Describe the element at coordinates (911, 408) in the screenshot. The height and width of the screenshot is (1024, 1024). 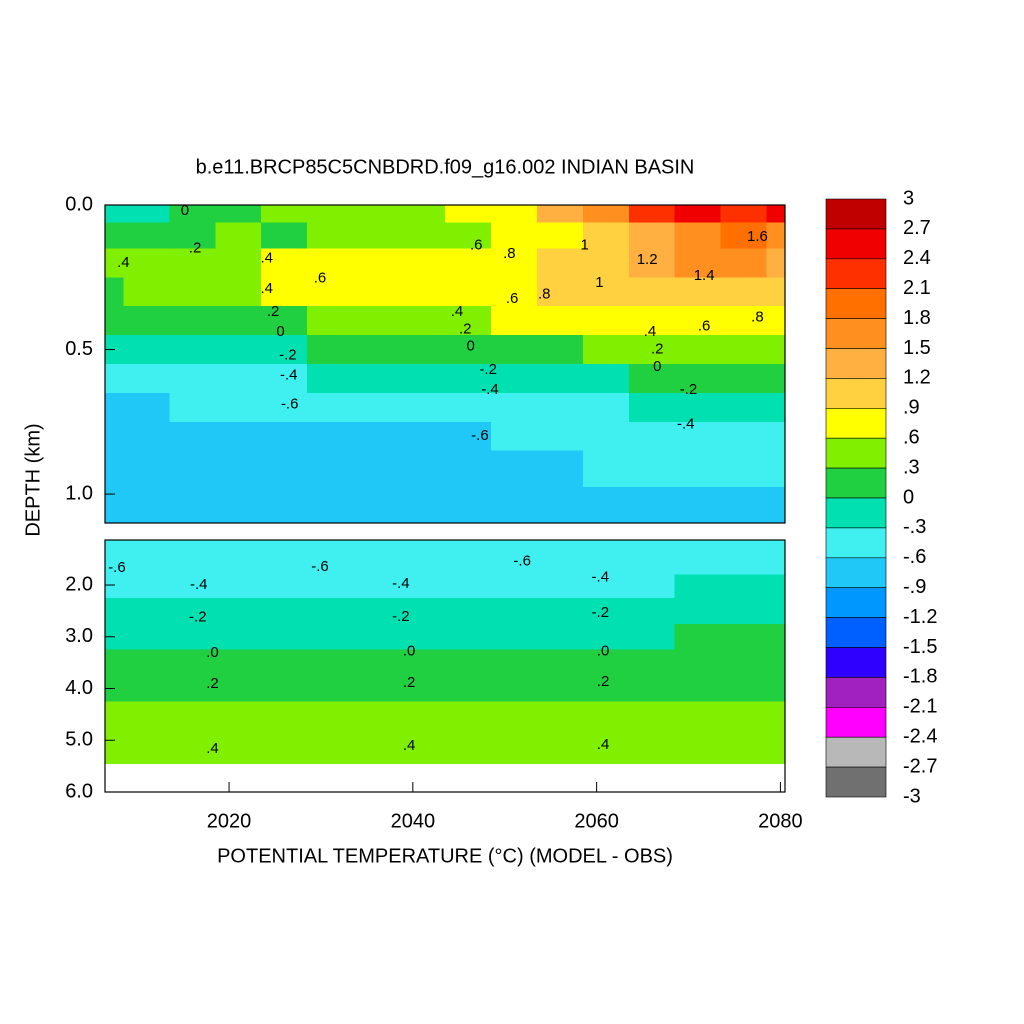
I see `colorbar-label: .9` at that location.